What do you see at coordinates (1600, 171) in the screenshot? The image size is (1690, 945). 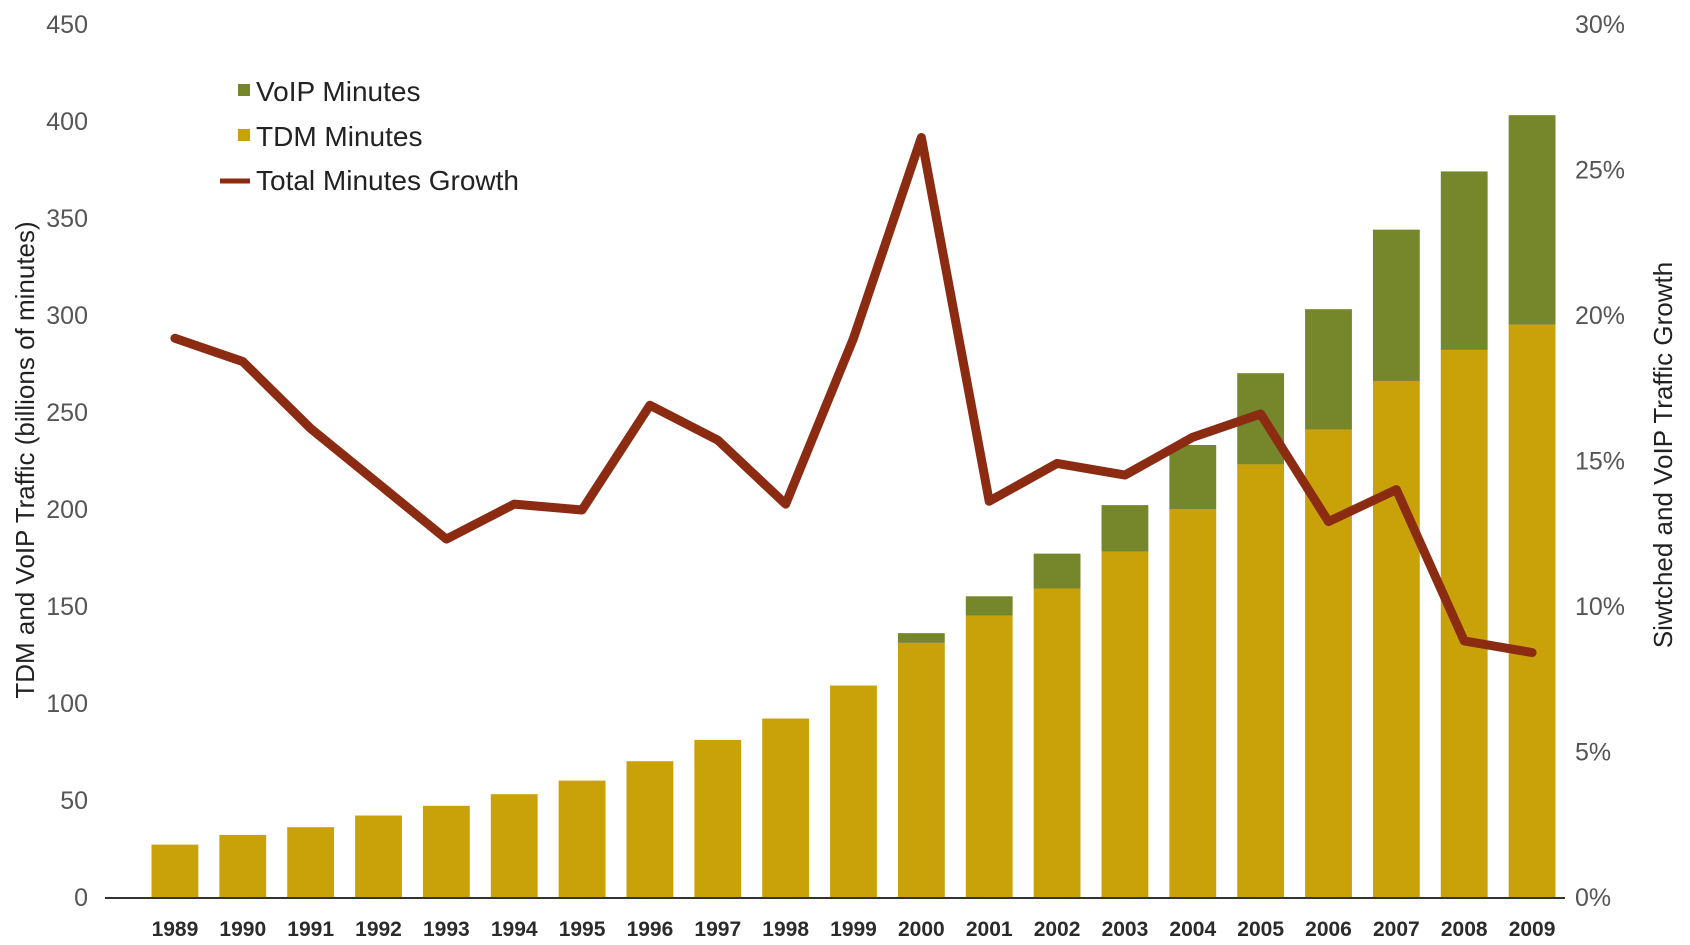 I see `y2-tick-label: 25%` at bounding box center [1600, 171].